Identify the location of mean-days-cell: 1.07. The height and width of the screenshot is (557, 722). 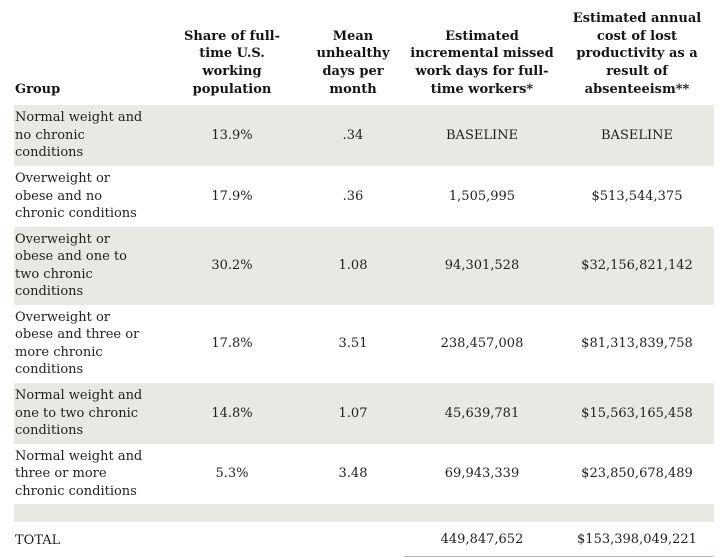
(353, 413).